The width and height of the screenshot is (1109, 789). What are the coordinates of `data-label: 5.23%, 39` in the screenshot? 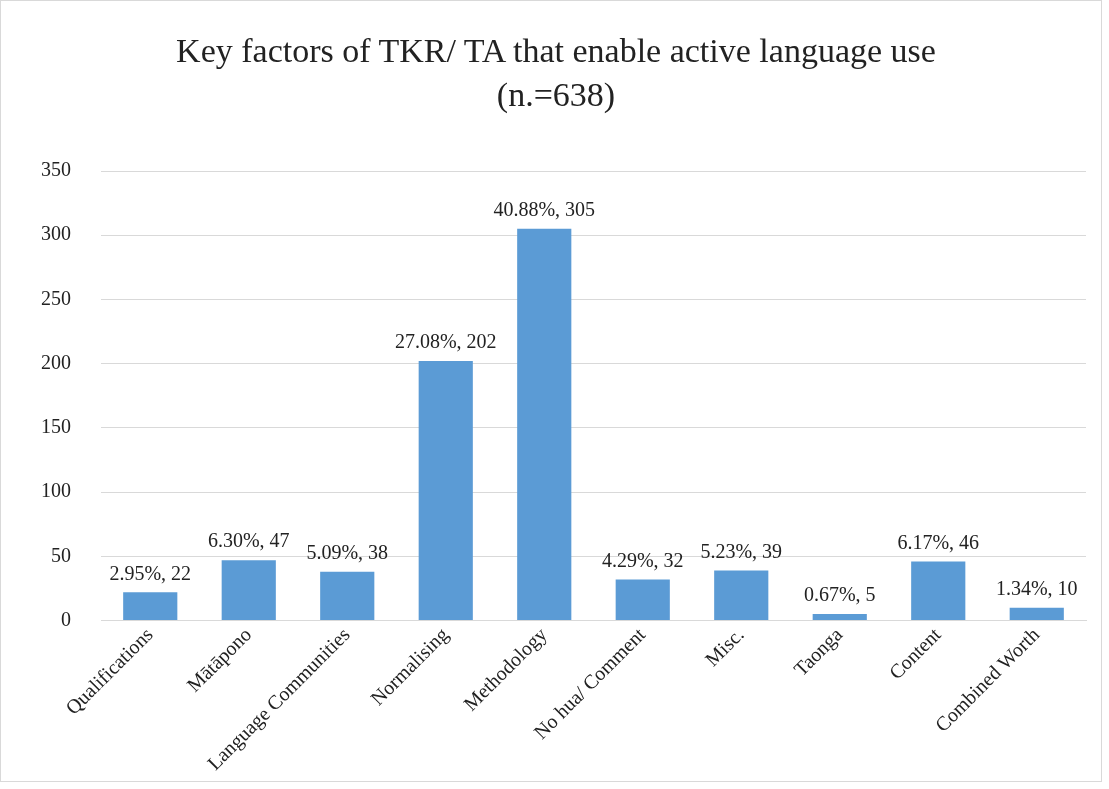 It's located at (741, 550).